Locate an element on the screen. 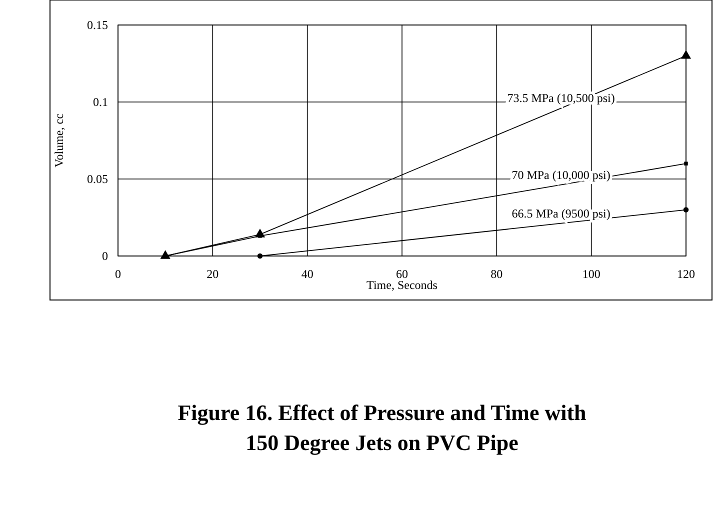 This screenshot has width=717, height=505. x-tick-label: 120 is located at coordinates (686, 274).